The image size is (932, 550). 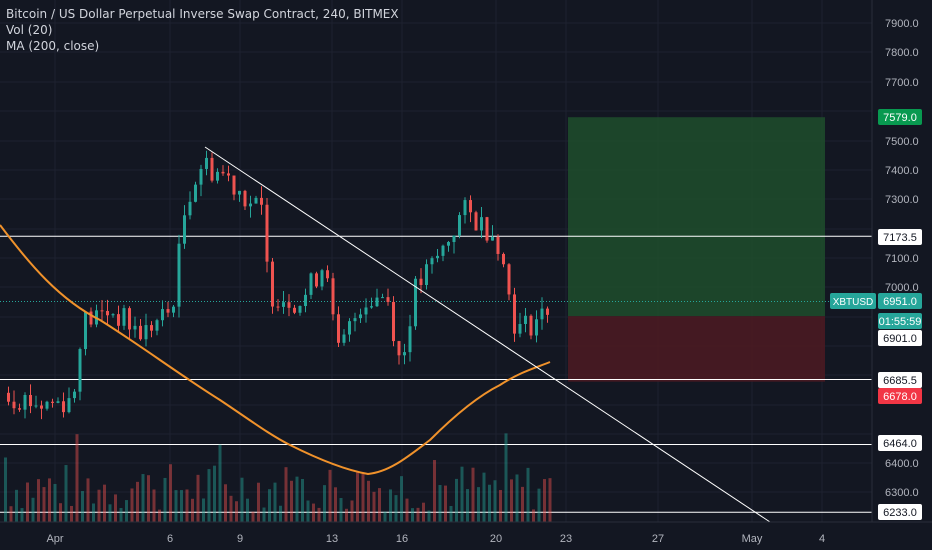 What do you see at coordinates (853, 302) in the screenshot?
I see `symbol-tag: XBTUSD` at bounding box center [853, 302].